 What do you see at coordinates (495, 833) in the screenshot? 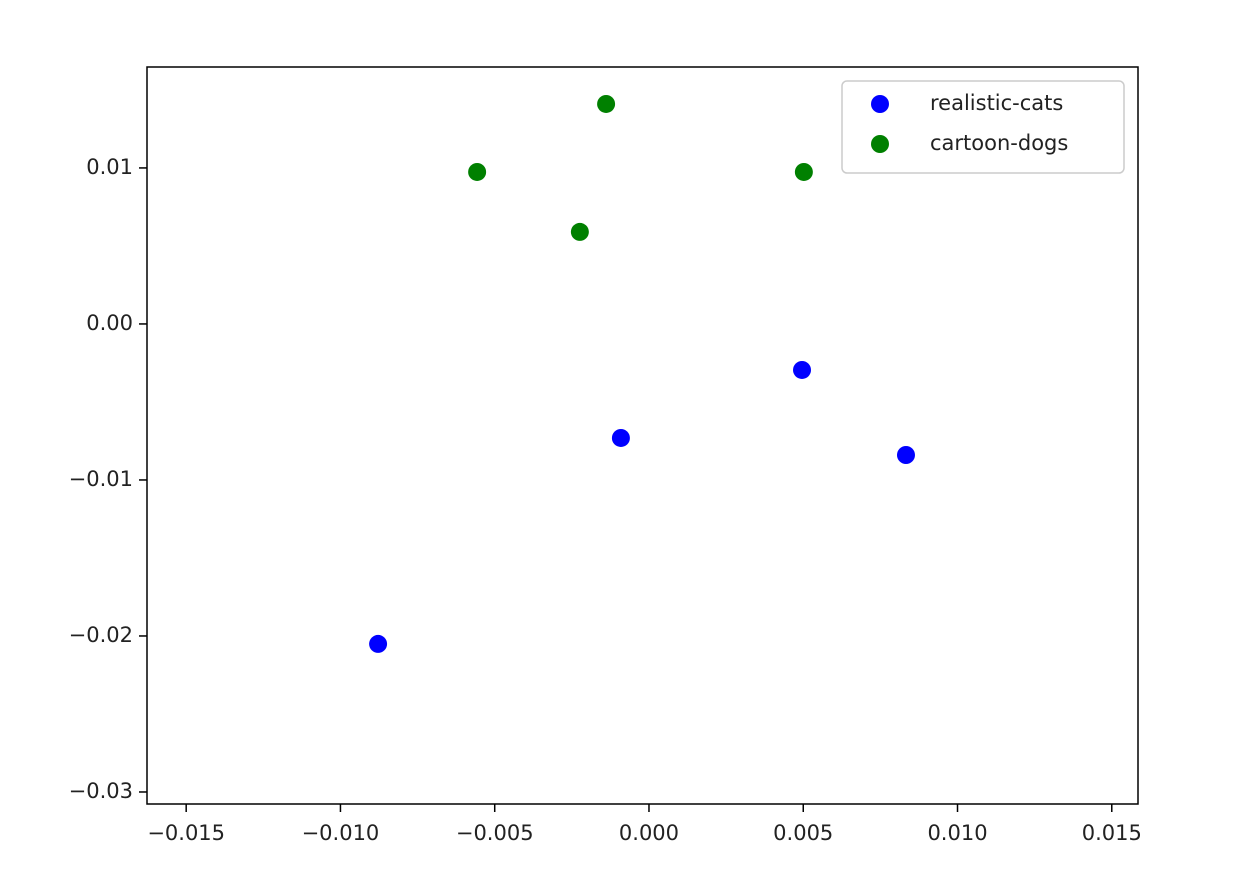
I see `x-tick-label: −0.005` at bounding box center [495, 833].